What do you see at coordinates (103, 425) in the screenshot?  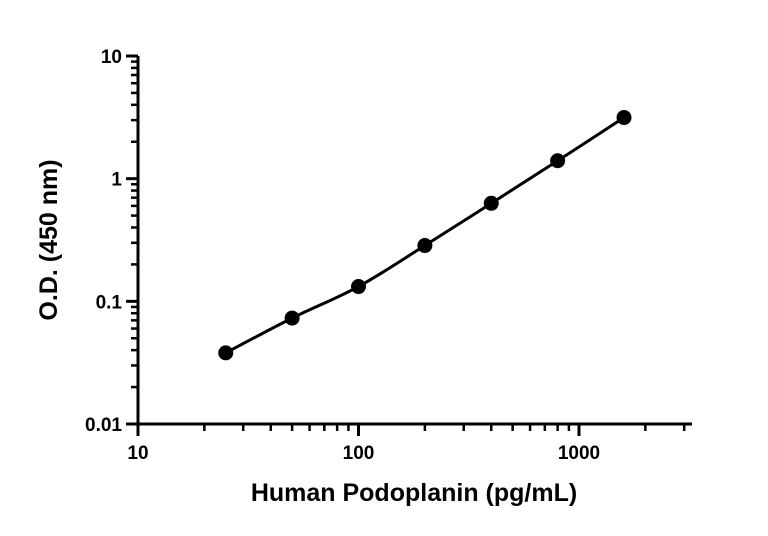 I see `y-tick-label: 0.01` at bounding box center [103, 425].